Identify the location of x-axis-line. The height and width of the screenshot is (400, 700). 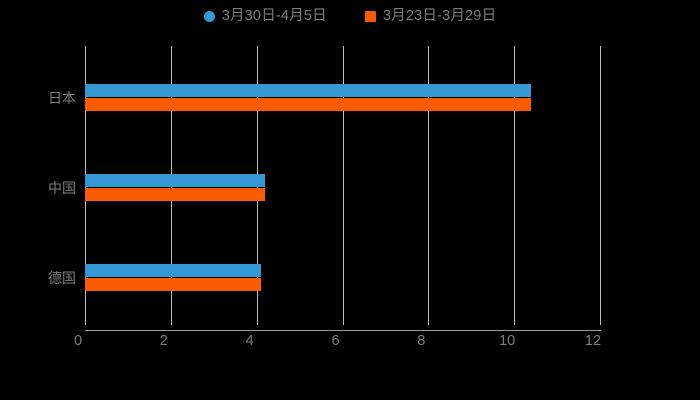
(343, 330).